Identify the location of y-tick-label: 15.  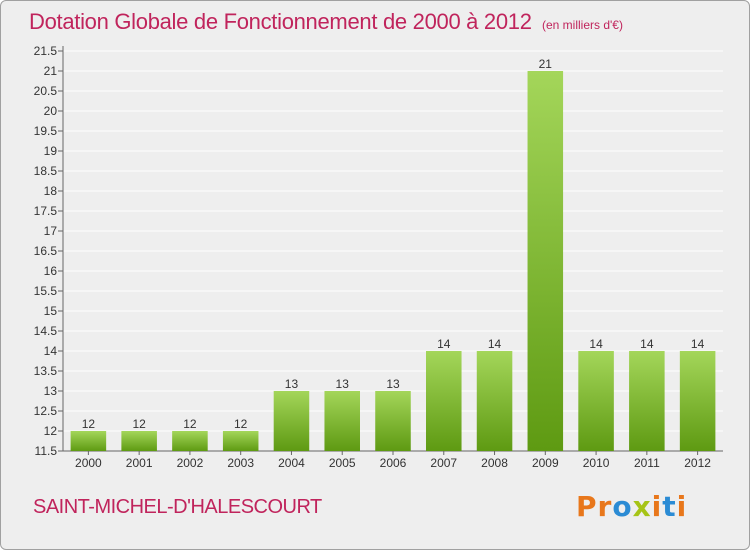
(51, 311).